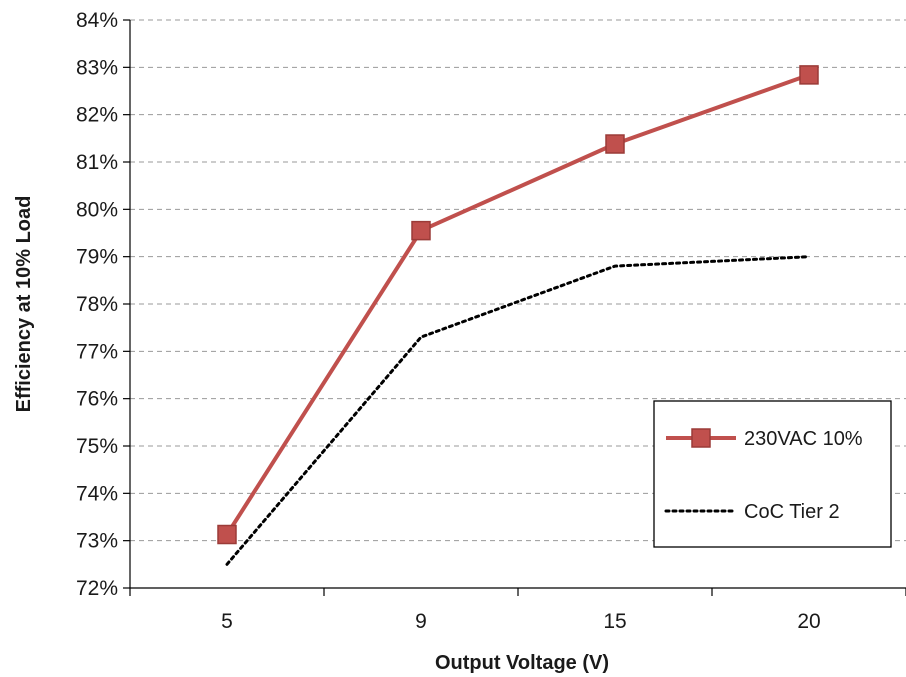 Image resolution: width=906 pixels, height=677 pixels. What do you see at coordinates (614, 621) in the screenshot?
I see `x-tick-label-2: 15` at bounding box center [614, 621].